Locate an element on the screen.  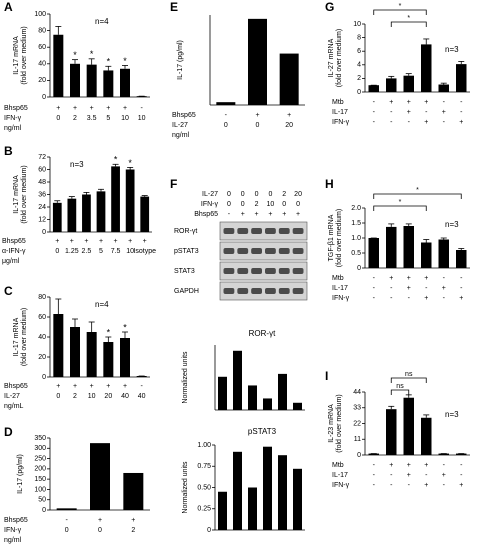
chart-title: pSTAT3 is located at coordinates (262, 431).